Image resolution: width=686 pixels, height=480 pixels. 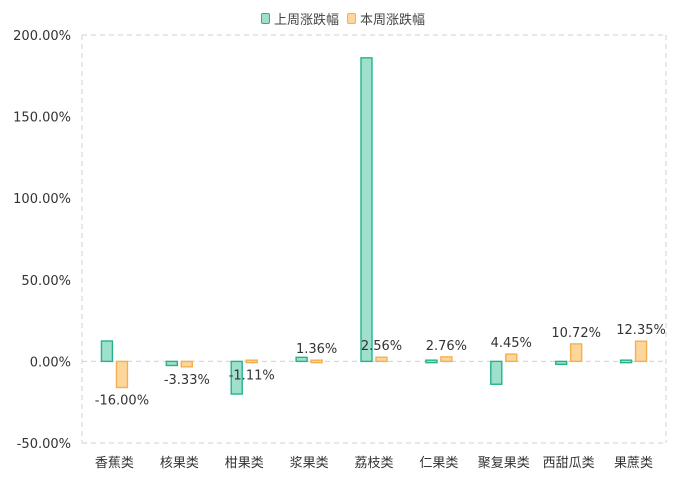 What do you see at coordinates (316, 349) in the screenshot?
I see `data-label: 1.36%` at bounding box center [316, 349].